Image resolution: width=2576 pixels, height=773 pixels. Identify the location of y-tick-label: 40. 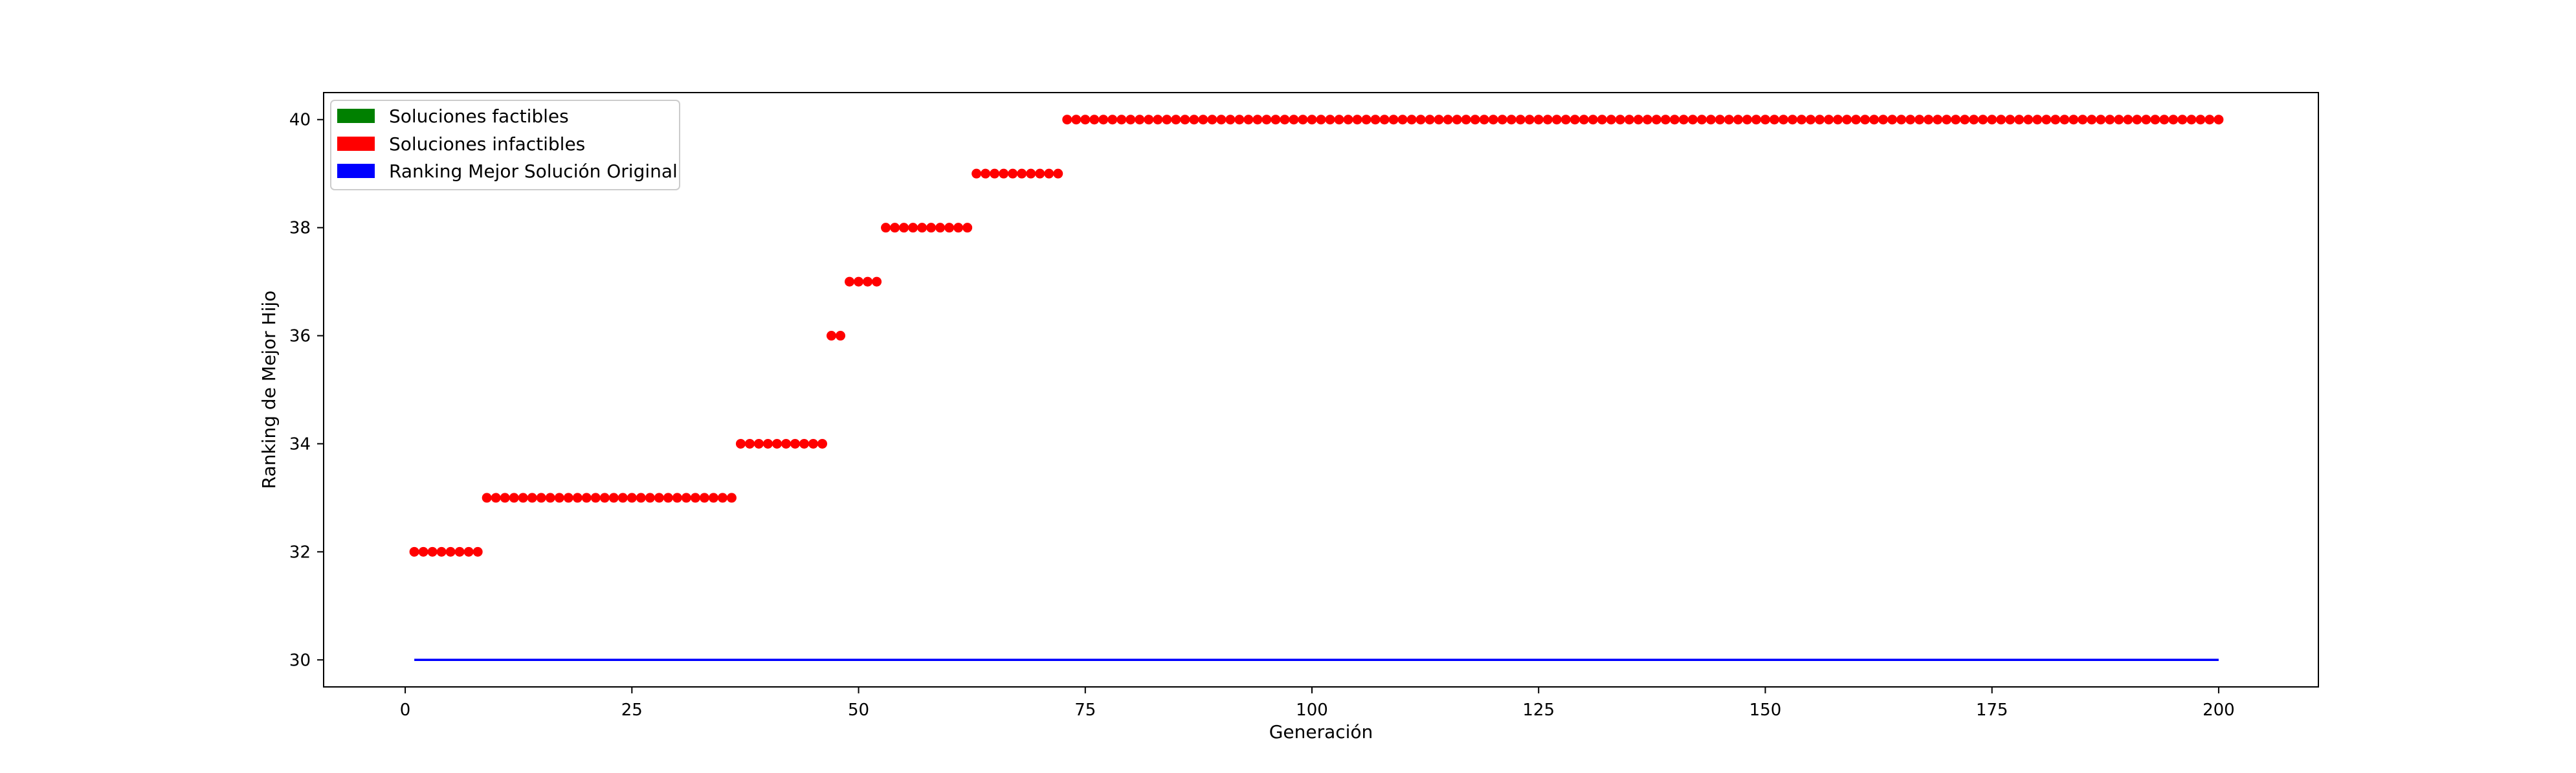
(300, 120).